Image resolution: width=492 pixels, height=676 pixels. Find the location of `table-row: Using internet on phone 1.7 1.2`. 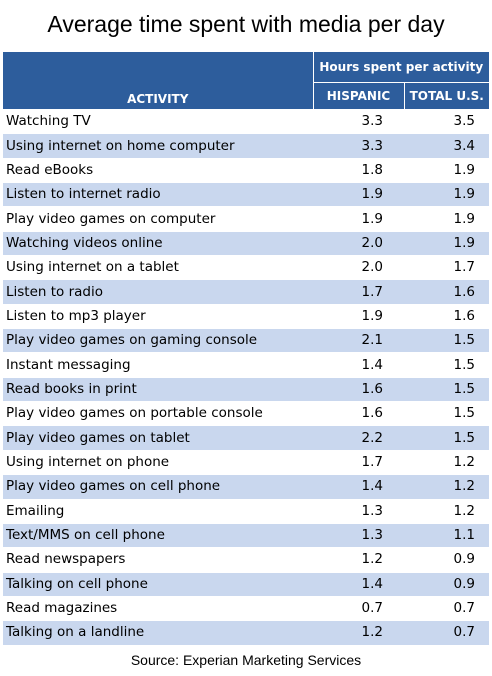

table-row: Using internet on phone 1.7 1.2 is located at coordinates (246, 463).